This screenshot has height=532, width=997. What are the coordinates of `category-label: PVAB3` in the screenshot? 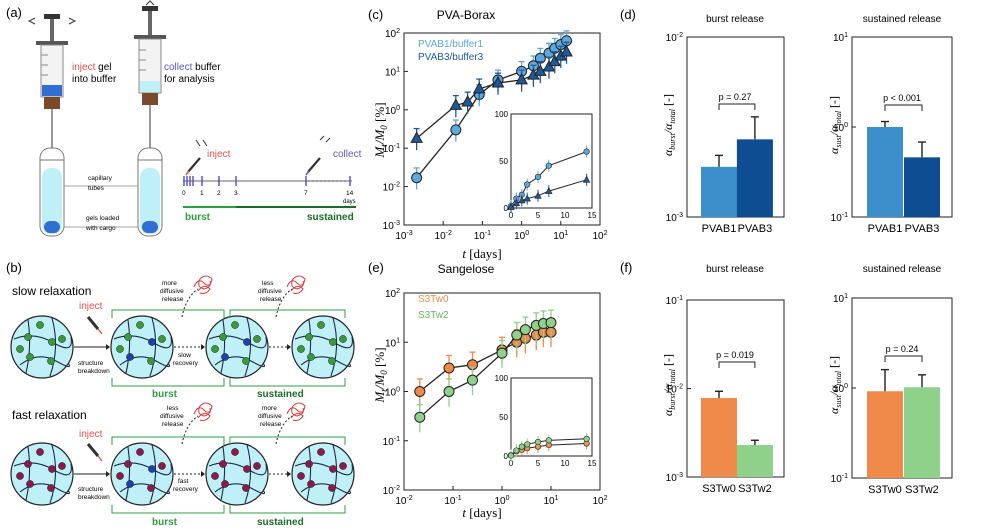 It's located at (755, 229).